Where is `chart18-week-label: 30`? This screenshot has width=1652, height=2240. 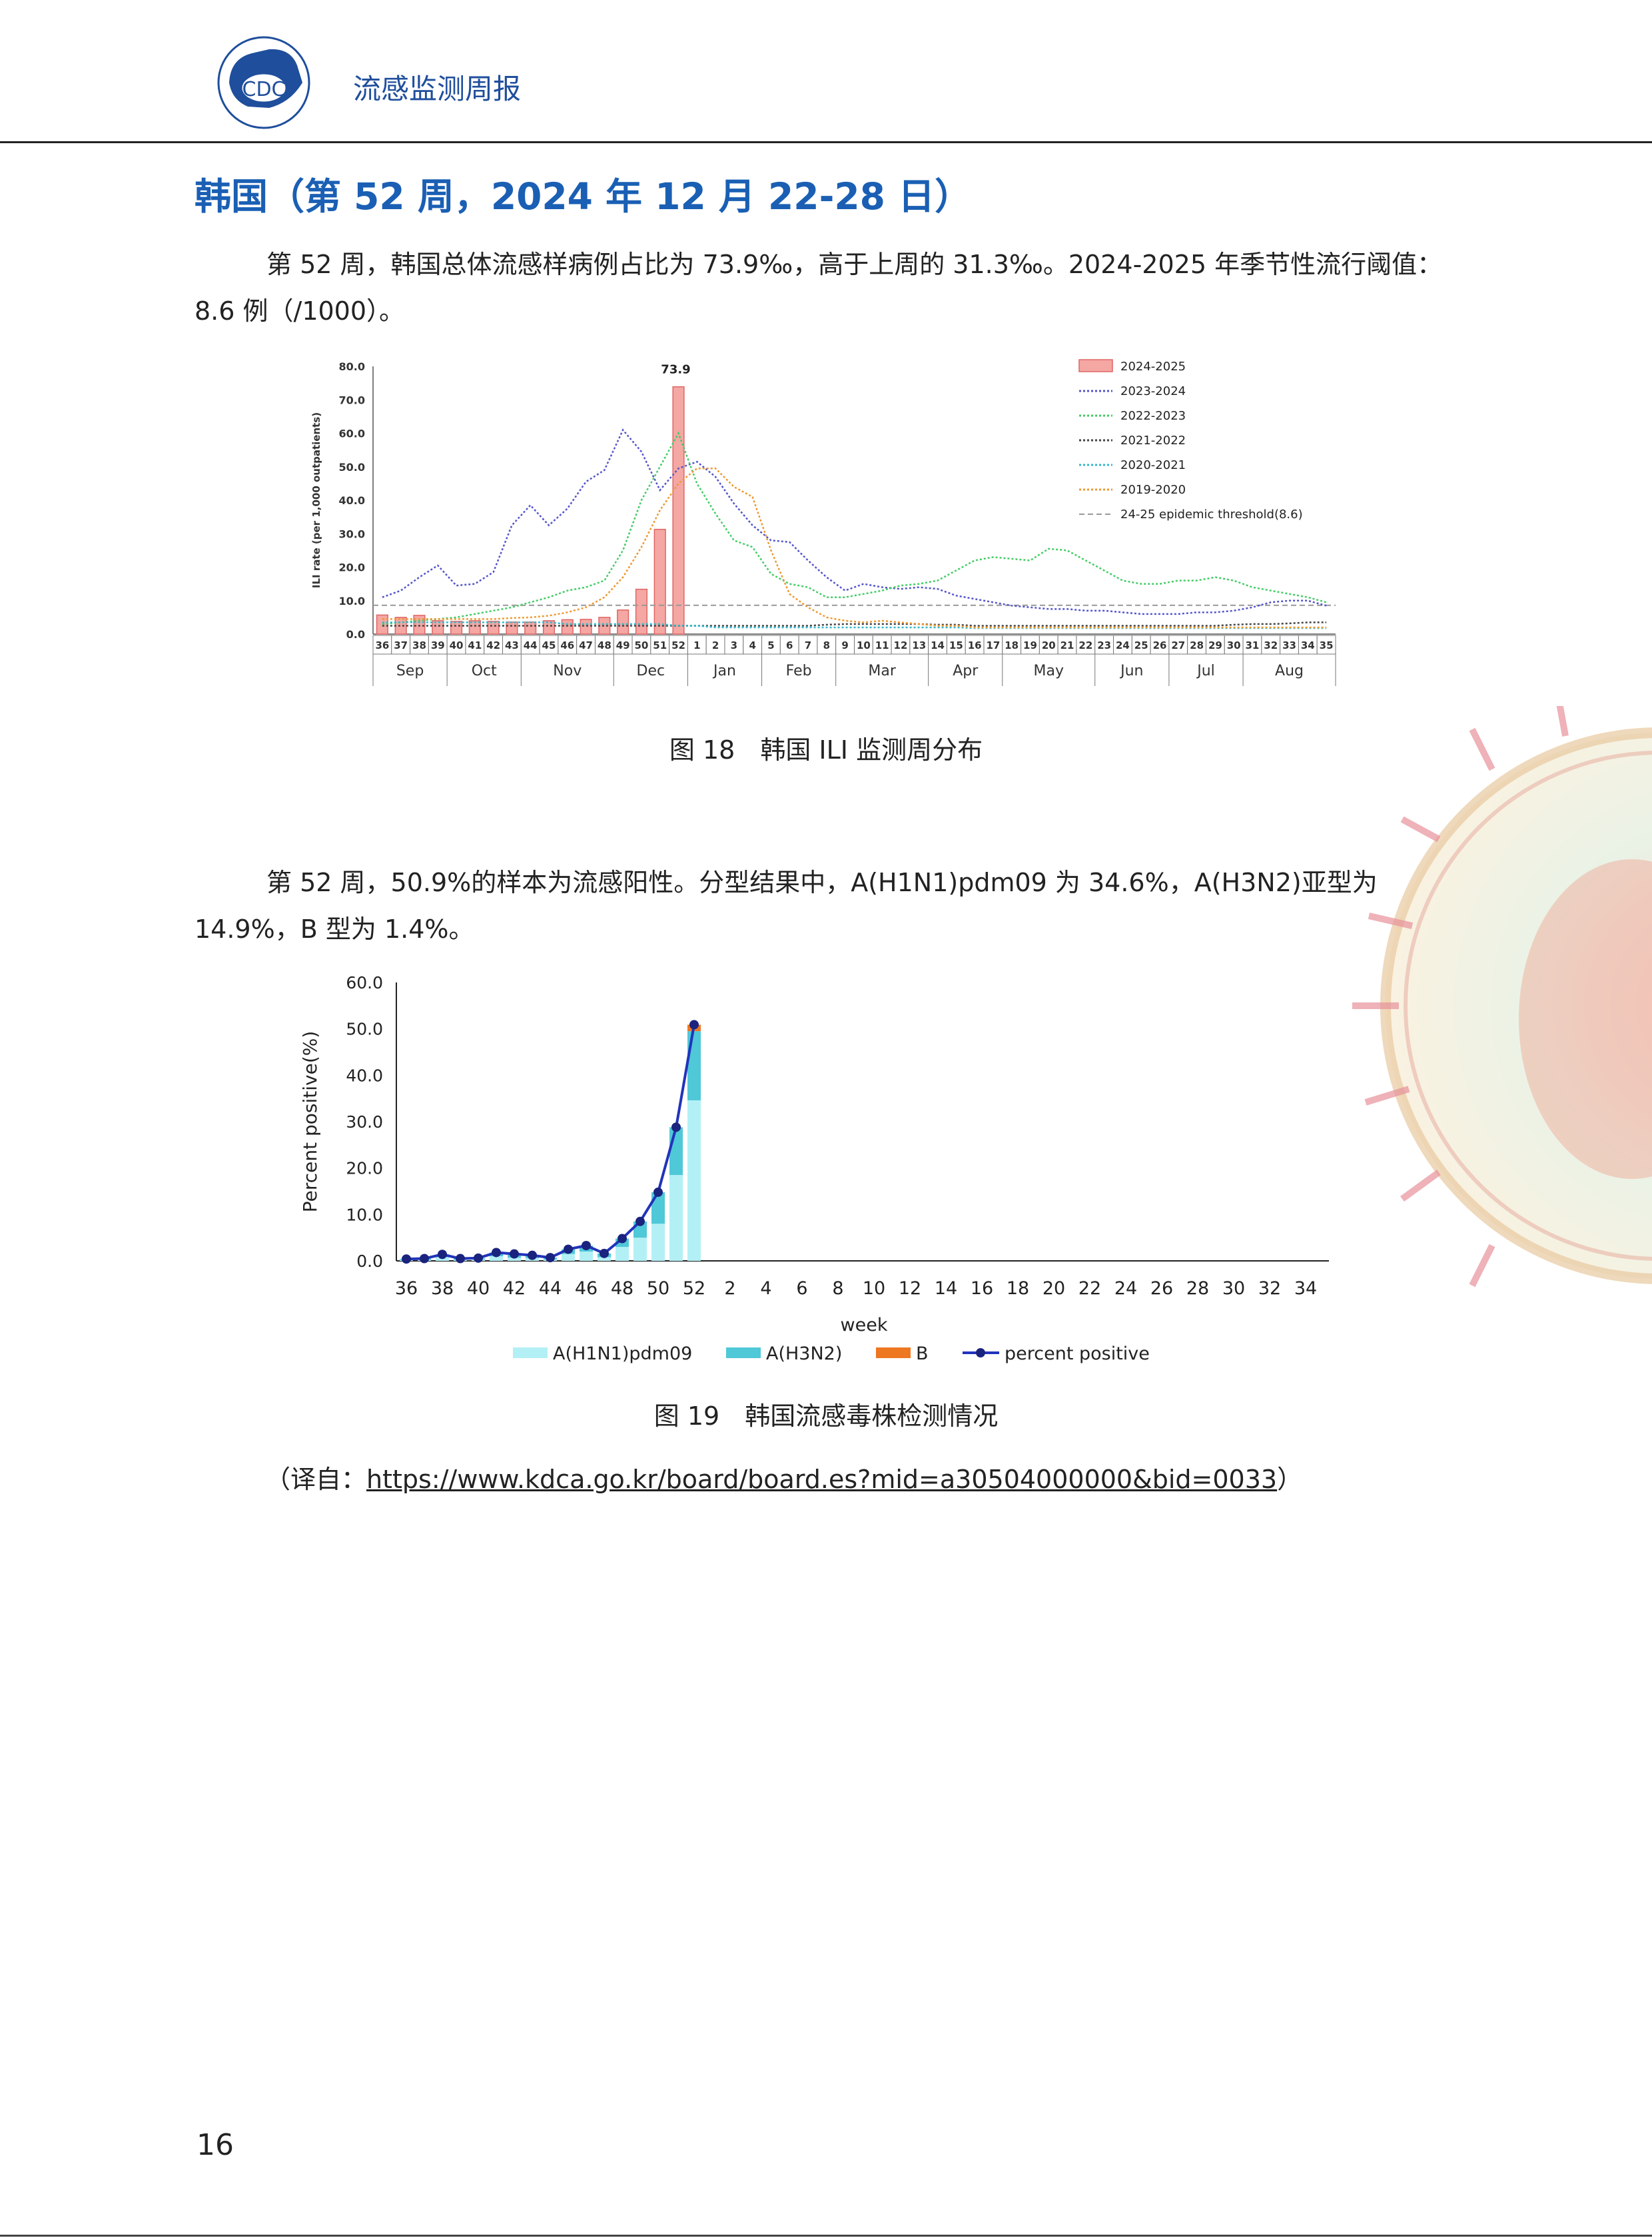
chart18-week-label: 30 is located at coordinates (1234, 645).